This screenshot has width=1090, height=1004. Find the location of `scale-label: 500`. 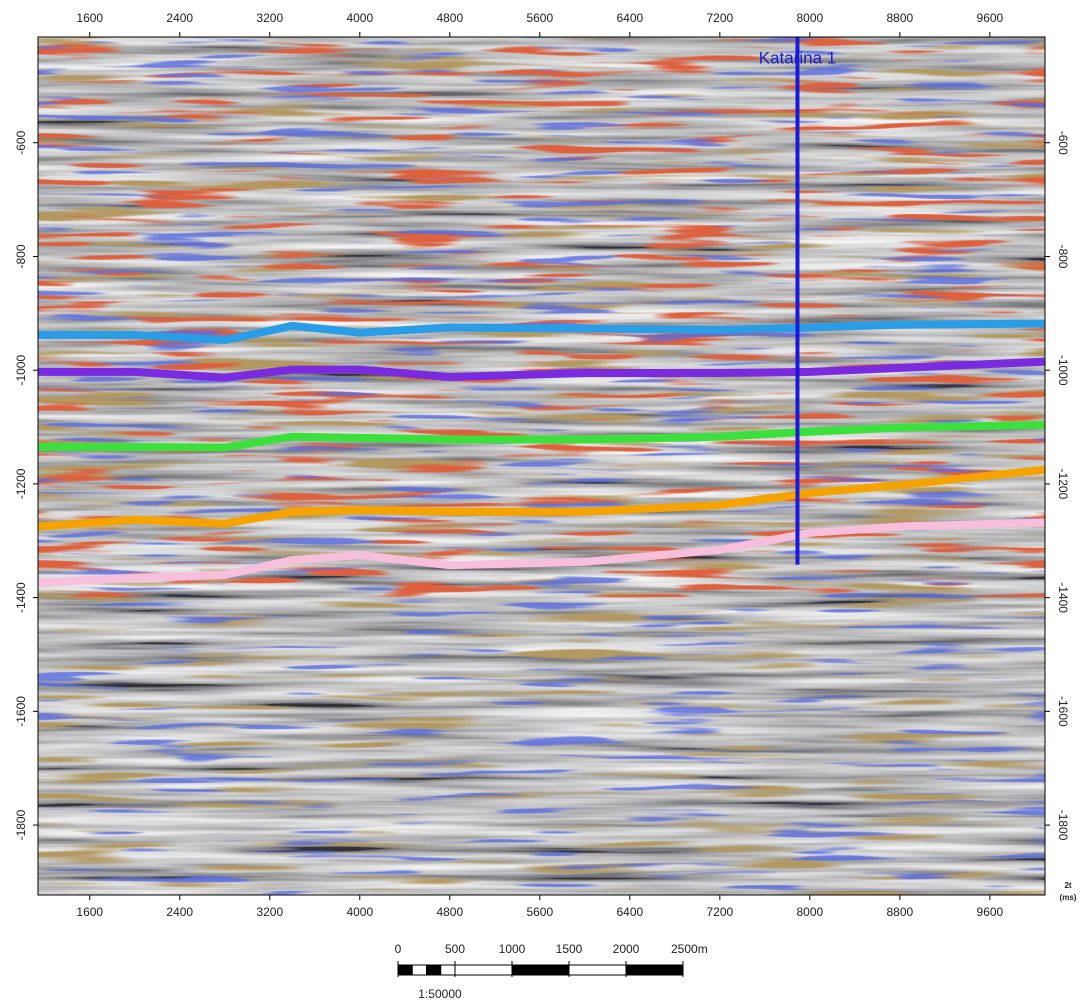

scale-label: 500 is located at coordinates (455, 949).